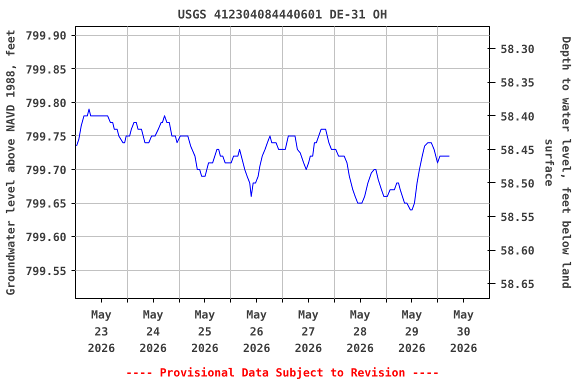 The height and width of the screenshot is (384, 576). What do you see at coordinates (517, 284) in the screenshot?
I see `y2-tick-label: 58.65` at bounding box center [517, 284].